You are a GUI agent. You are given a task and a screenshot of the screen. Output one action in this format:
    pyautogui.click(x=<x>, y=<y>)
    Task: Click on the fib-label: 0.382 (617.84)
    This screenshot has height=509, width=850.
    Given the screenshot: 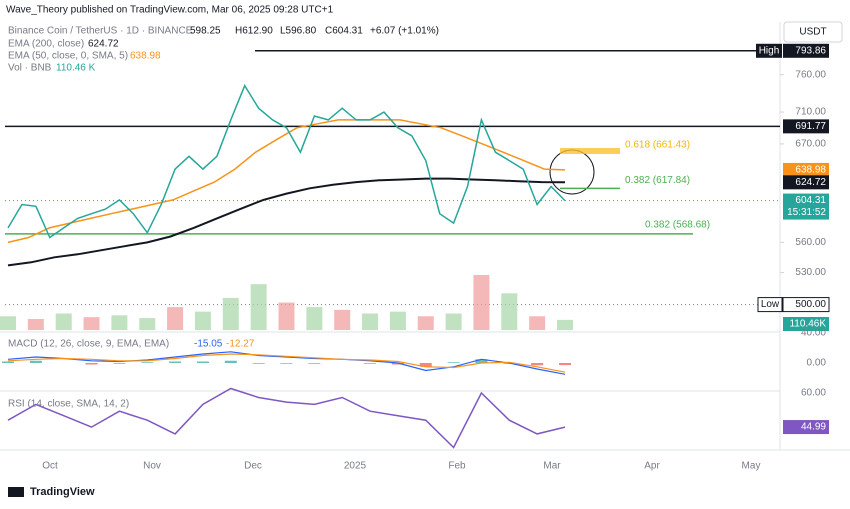 What is the action you would take?
    pyautogui.click(x=657, y=180)
    